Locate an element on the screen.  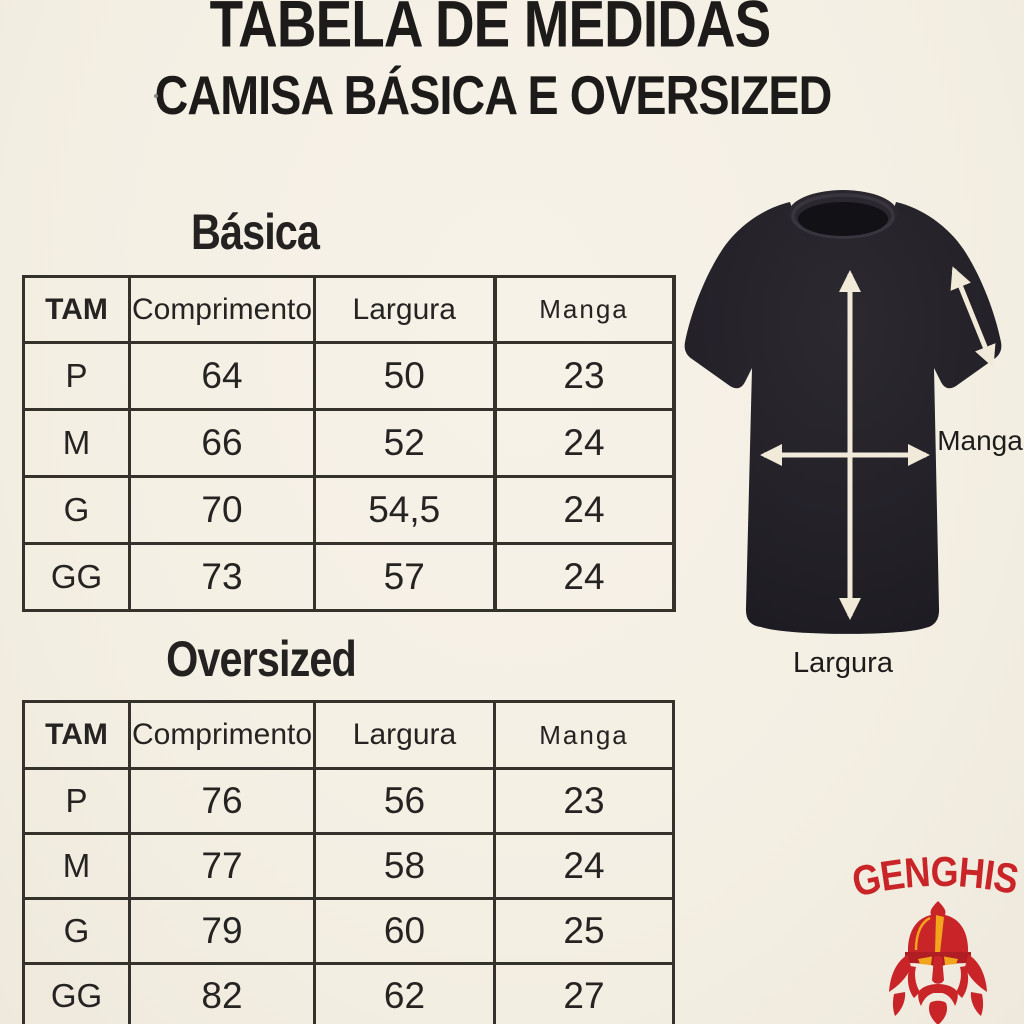
table-row: G 70 54,5 24 is located at coordinates (349, 510).